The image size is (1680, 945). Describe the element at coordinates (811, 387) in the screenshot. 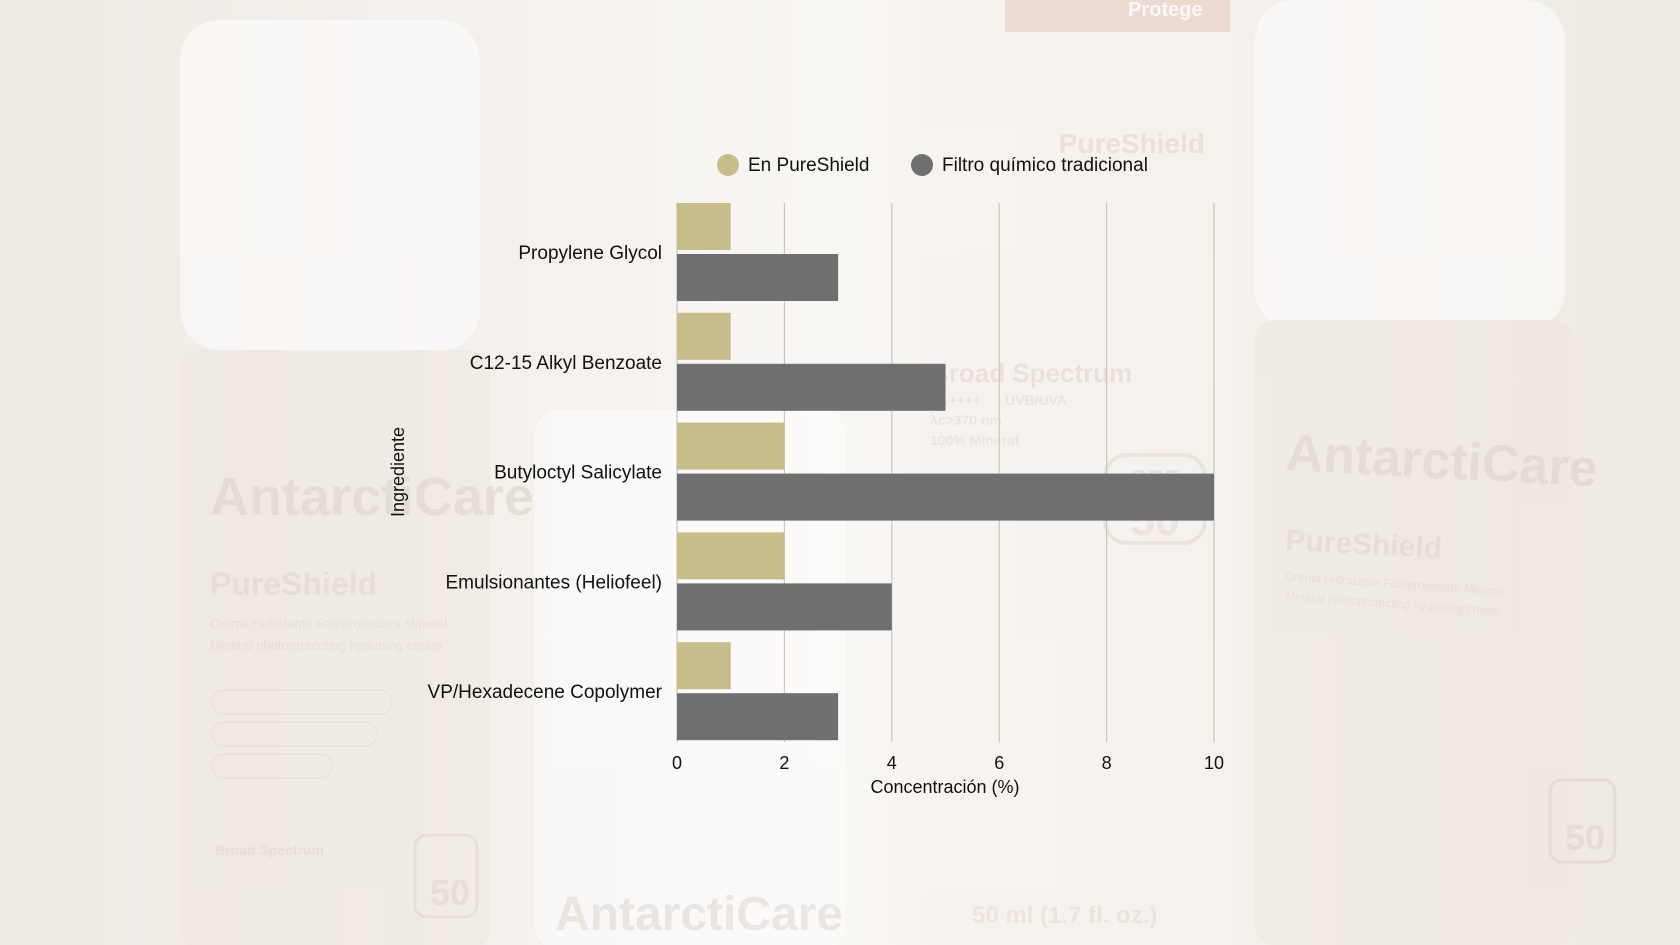

I see `bar-filtro-qu-mico-tradicional-c12-15-alkyl-benzoate` at that location.